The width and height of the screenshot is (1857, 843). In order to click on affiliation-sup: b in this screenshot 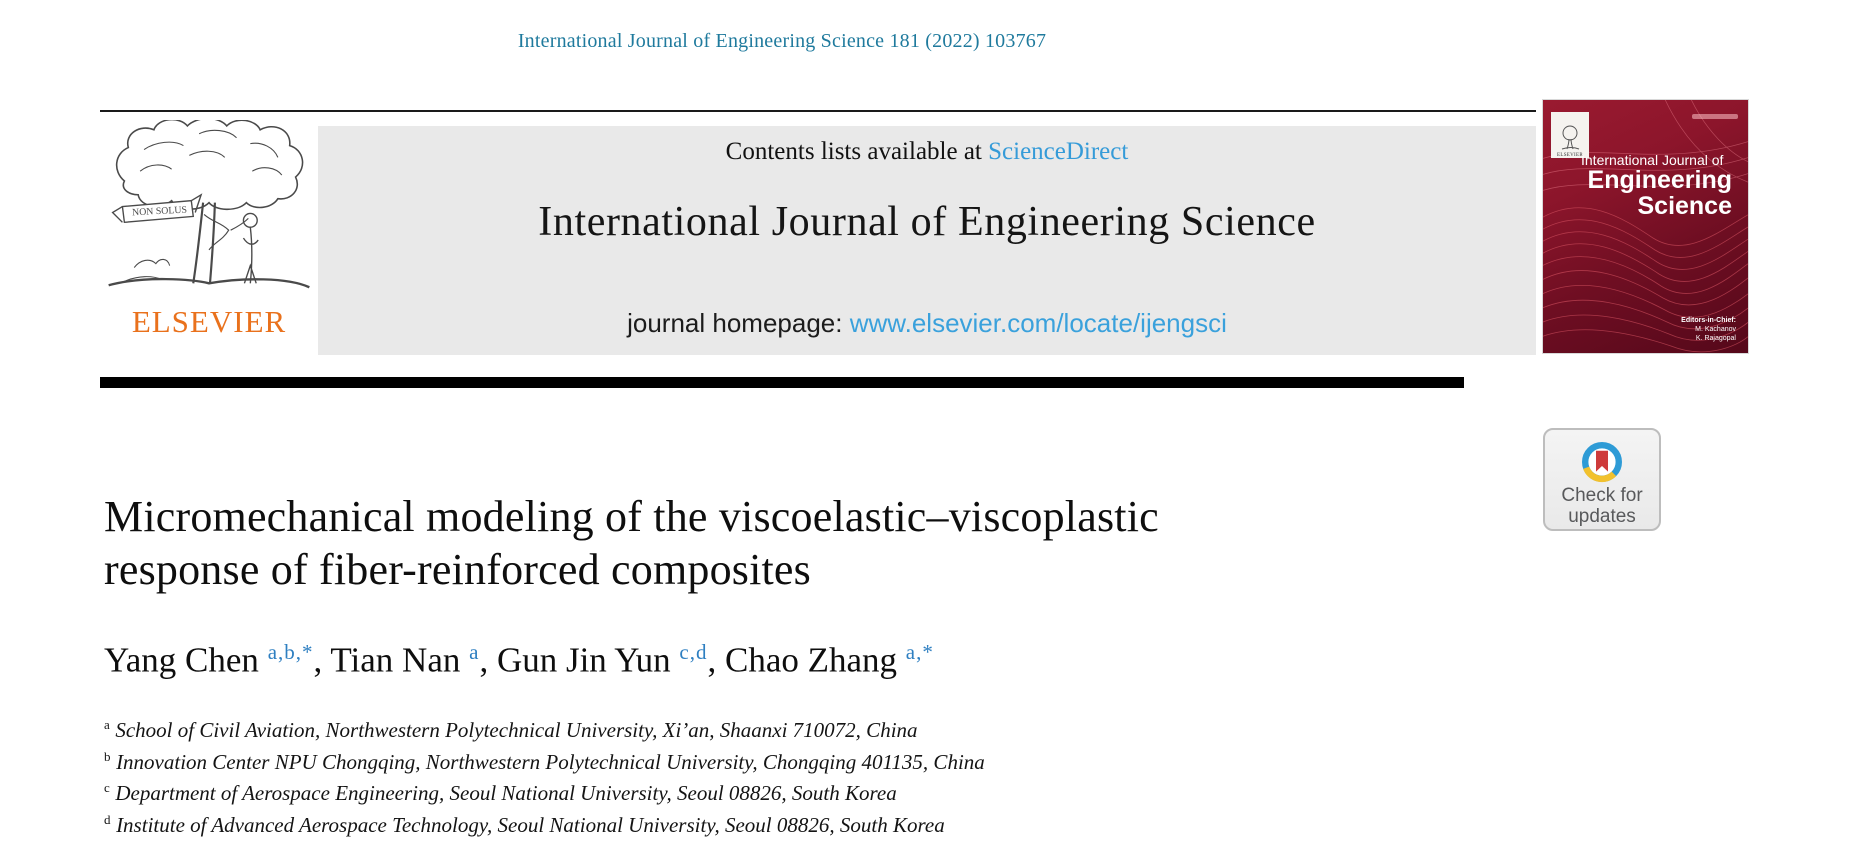, I will do `click(107, 756)`.